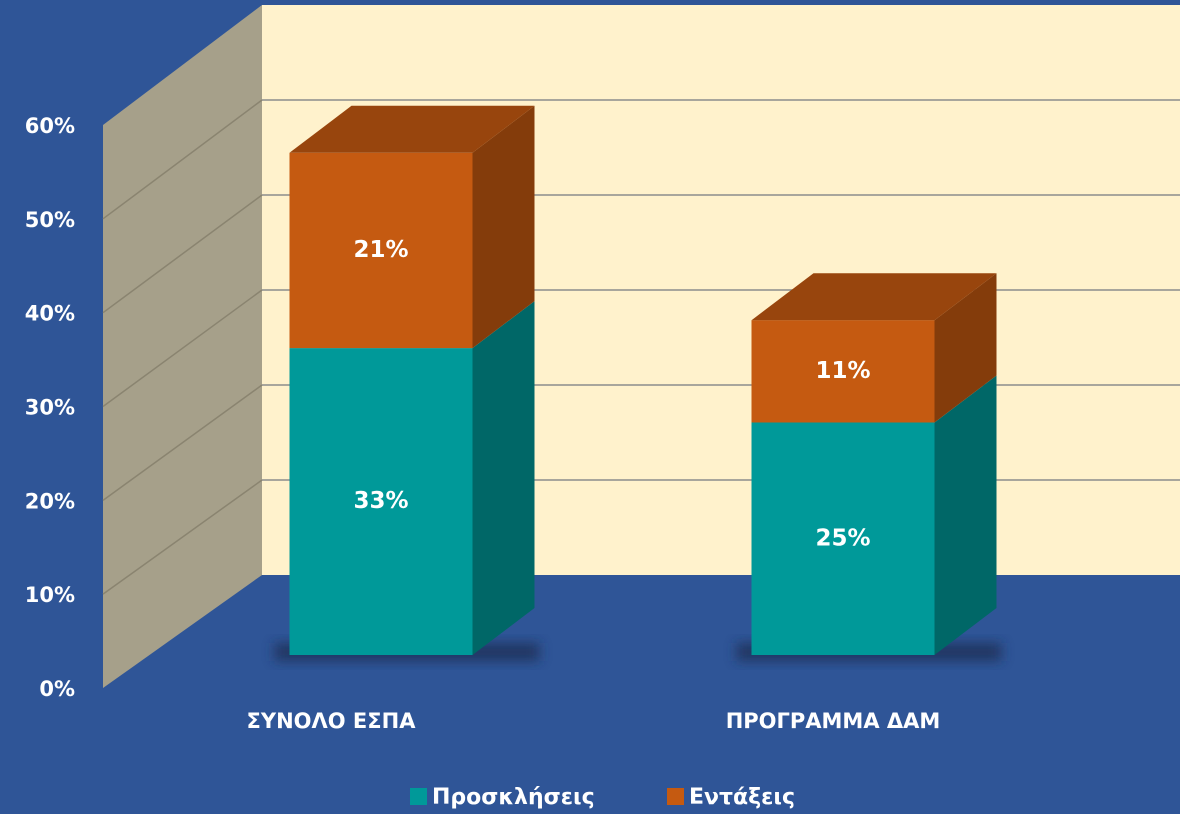 This screenshot has width=1180, height=814. I want to click on x-tick-label: ΠΡΟΓΡΑΜΜΑ ΔΑΜ, so click(833, 721).